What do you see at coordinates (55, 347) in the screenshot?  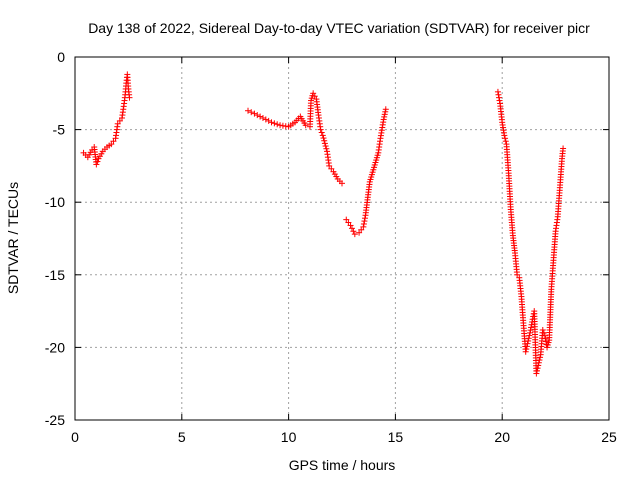 I see `y-tick-label: -20` at bounding box center [55, 347].